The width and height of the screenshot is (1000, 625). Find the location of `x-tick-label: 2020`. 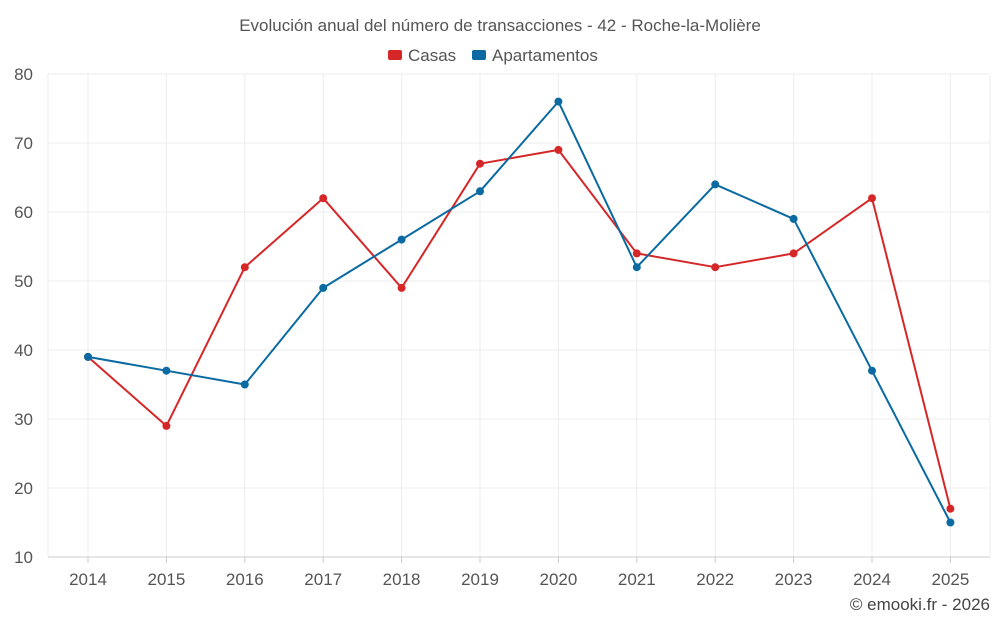

x-tick-label: 2020 is located at coordinates (558, 579).